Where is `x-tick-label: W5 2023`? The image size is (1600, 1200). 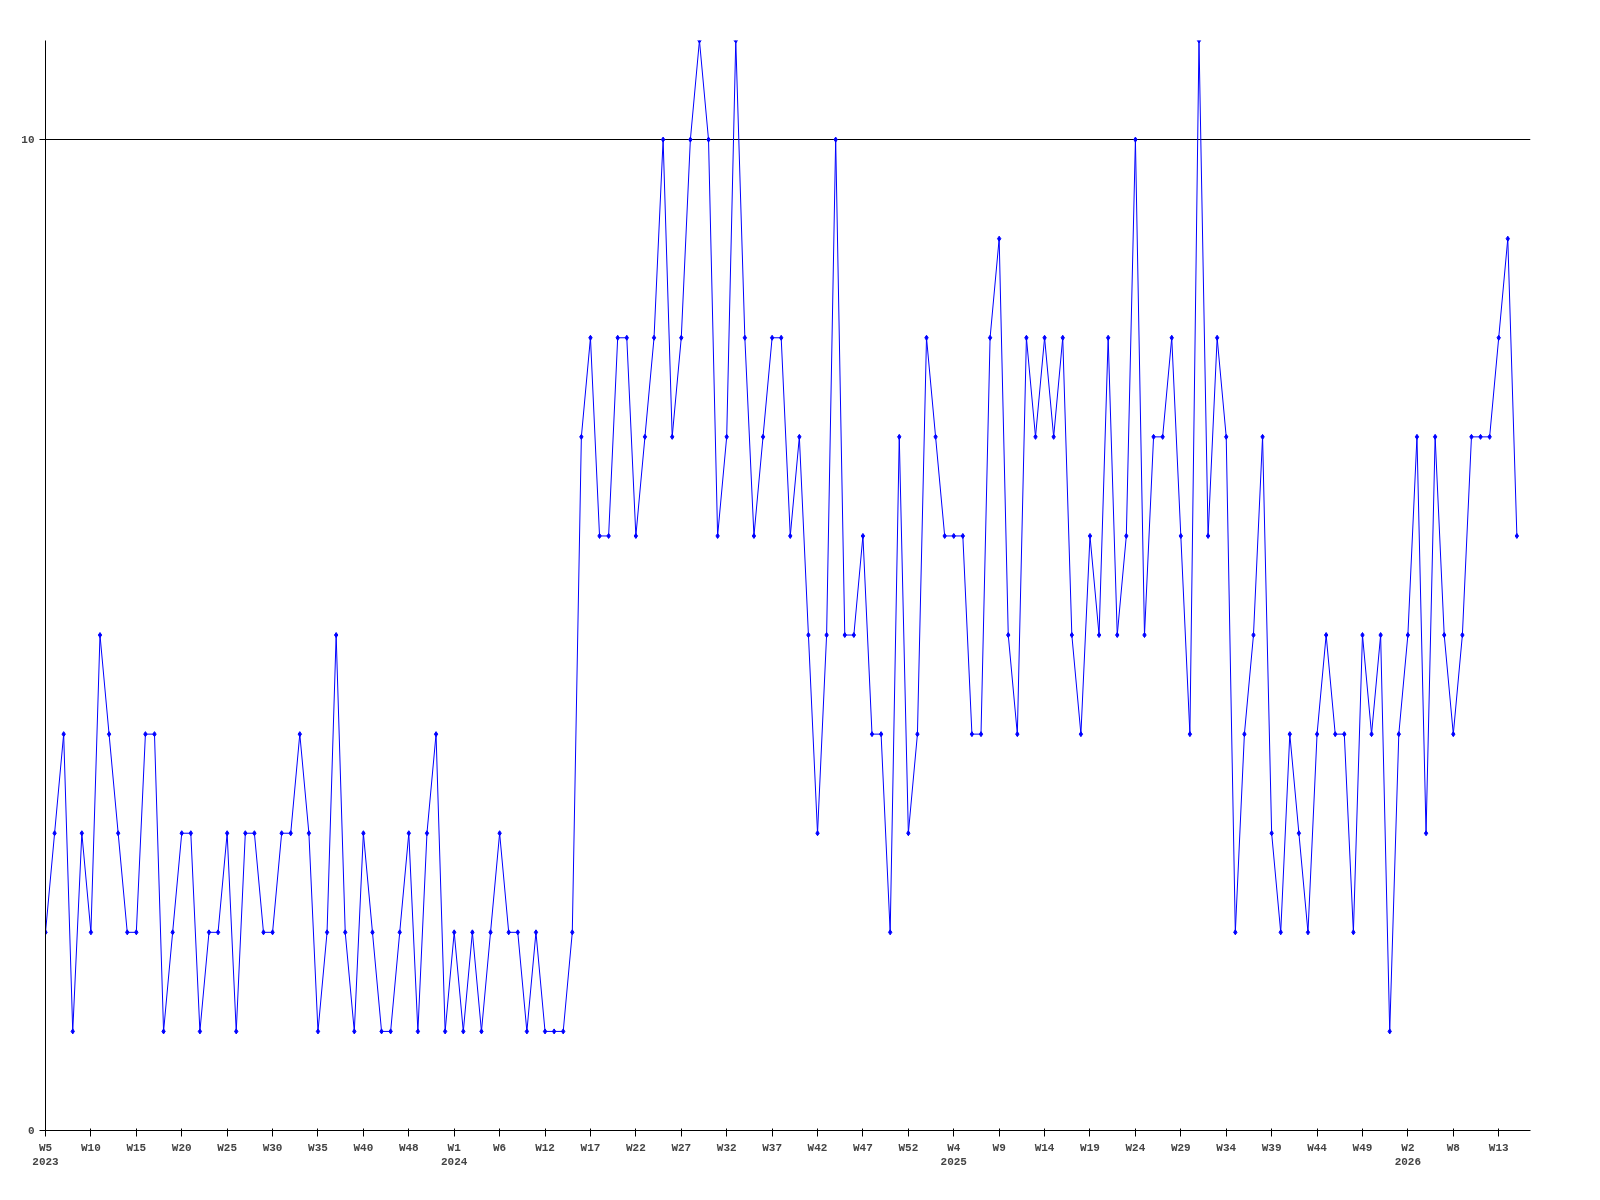
x-tick-label: W5 2023 is located at coordinates (46, 1154).